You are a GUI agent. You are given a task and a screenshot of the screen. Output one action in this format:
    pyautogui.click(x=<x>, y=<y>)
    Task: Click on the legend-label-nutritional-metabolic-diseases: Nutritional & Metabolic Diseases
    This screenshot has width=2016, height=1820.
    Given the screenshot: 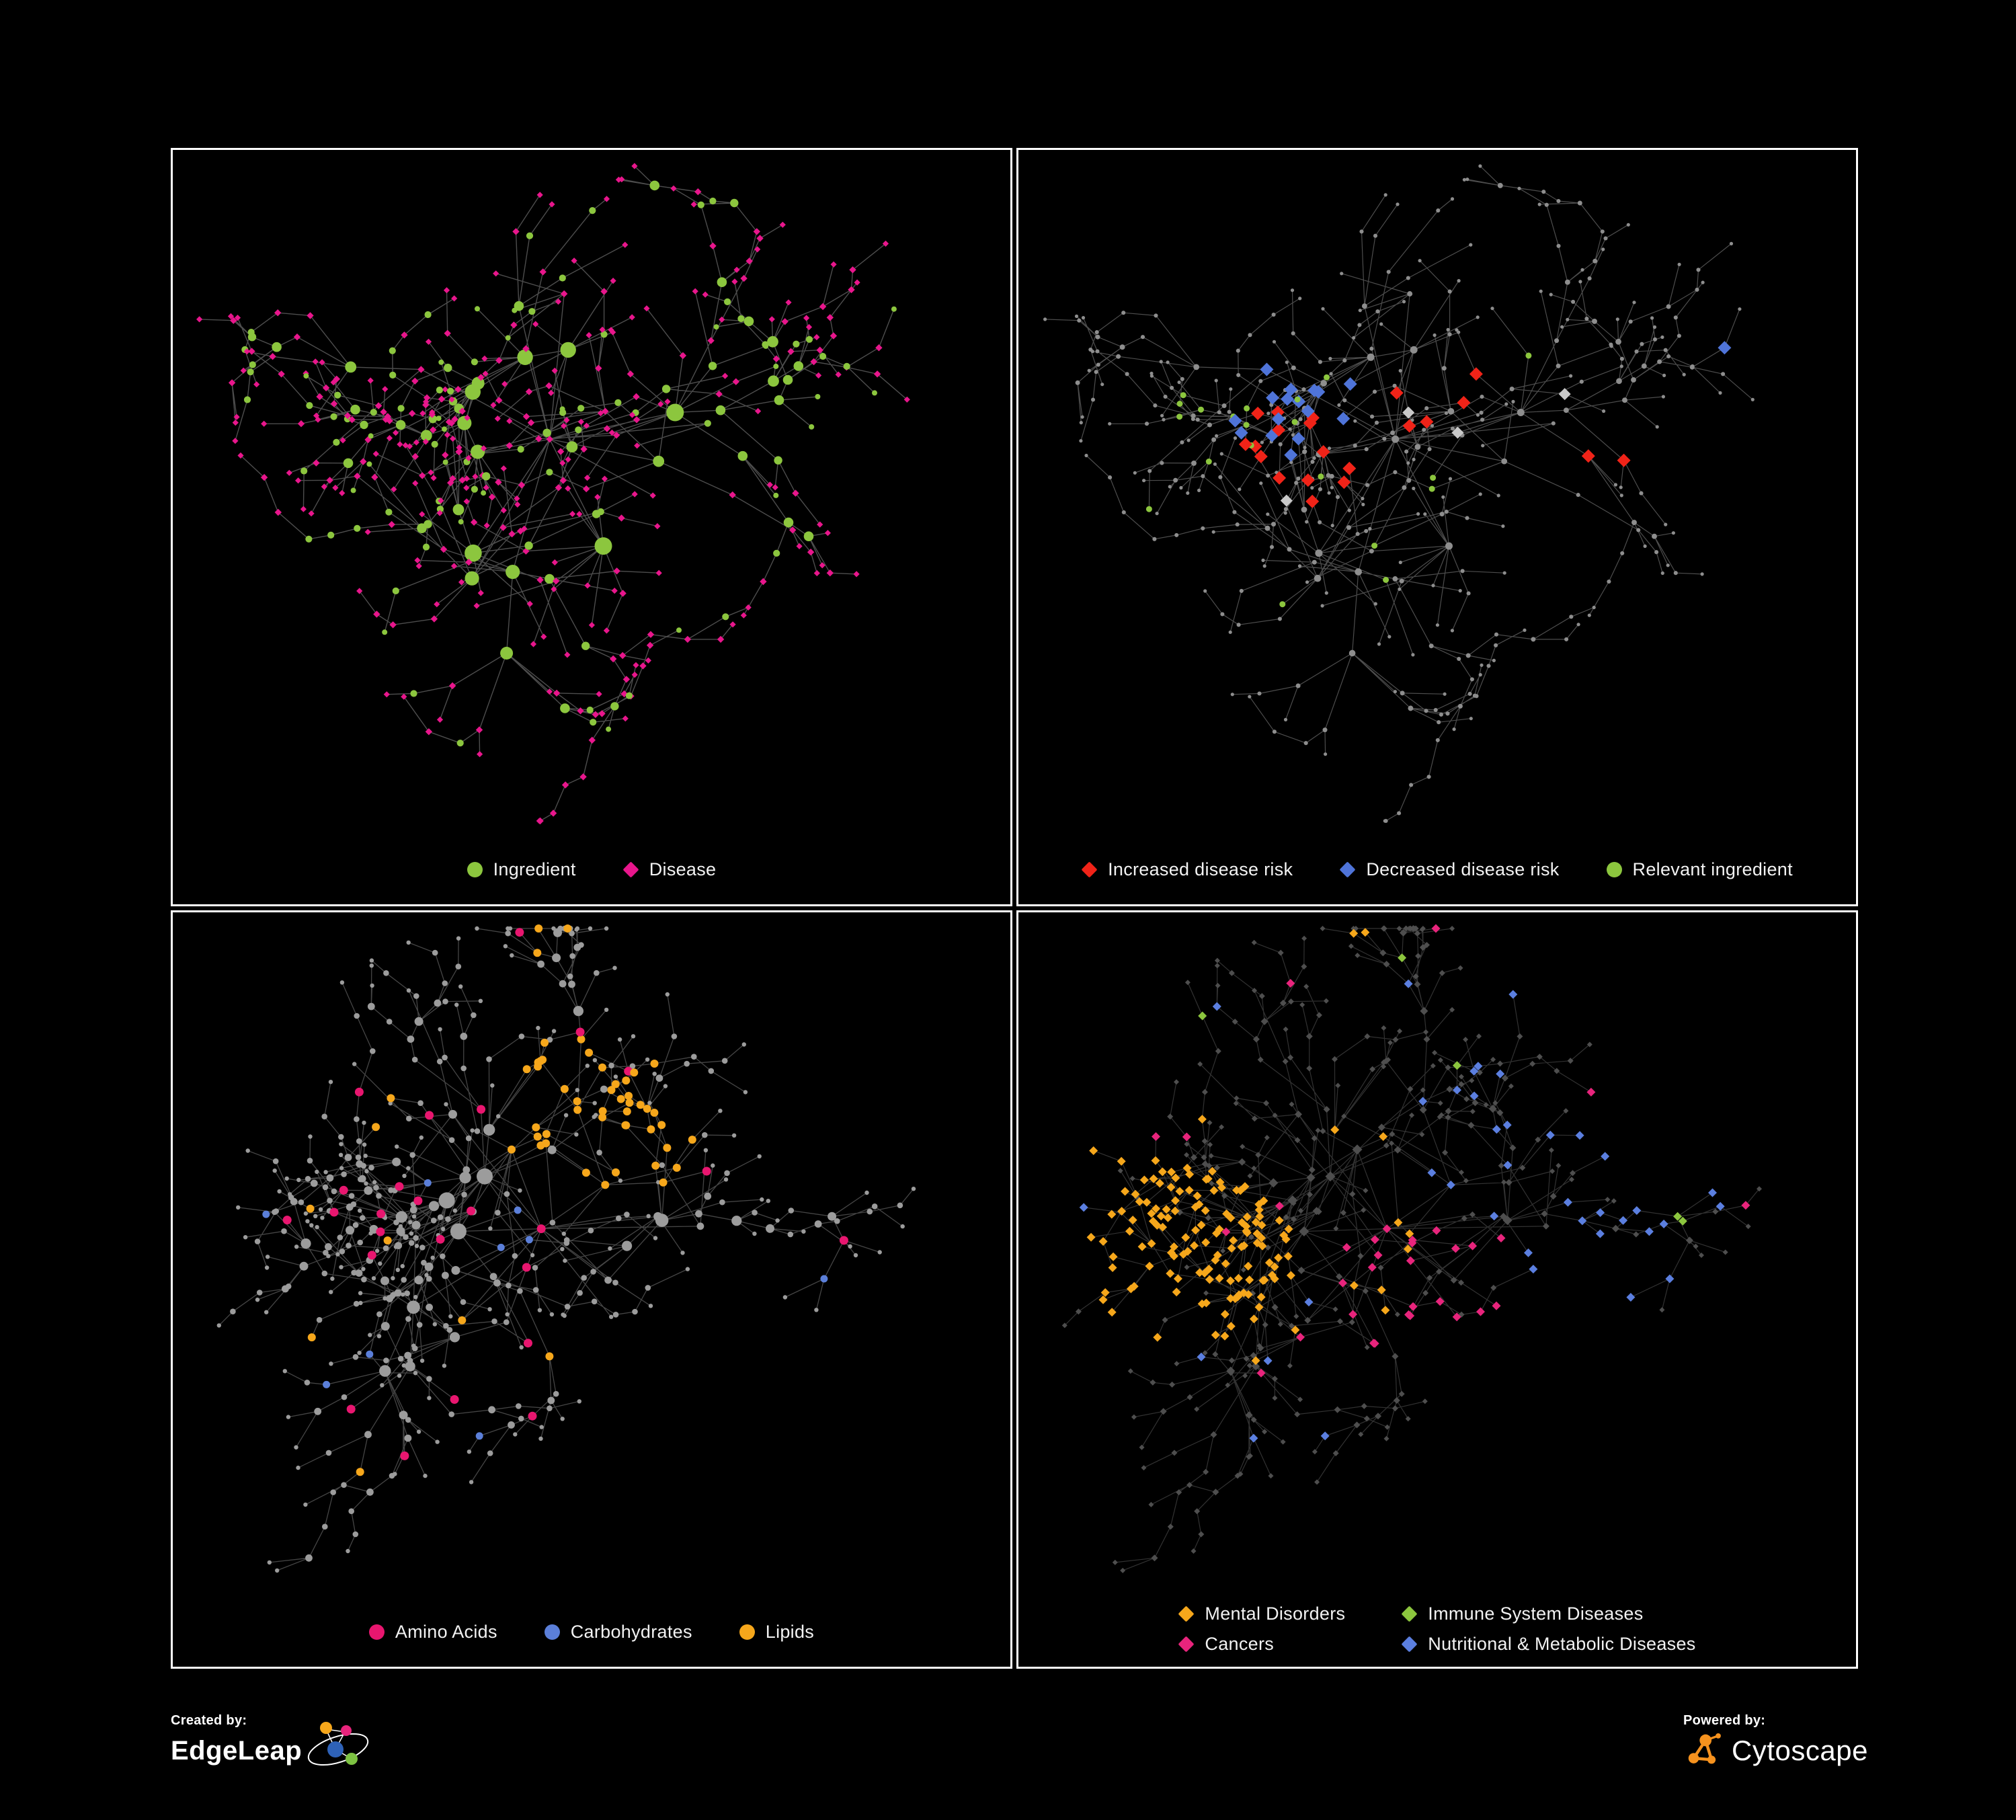 What is the action you would take?
    pyautogui.click(x=1562, y=1644)
    